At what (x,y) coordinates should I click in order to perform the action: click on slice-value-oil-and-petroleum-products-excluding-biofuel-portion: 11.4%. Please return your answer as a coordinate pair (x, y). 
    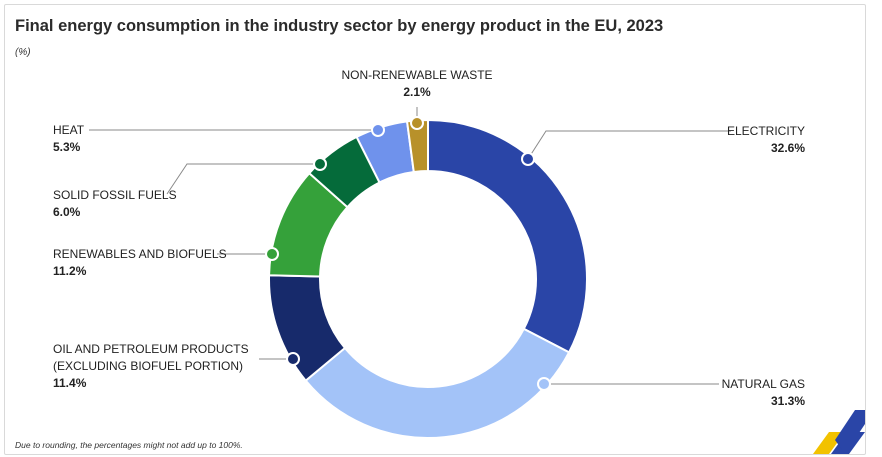
    Looking at the image, I should click on (70, 383).